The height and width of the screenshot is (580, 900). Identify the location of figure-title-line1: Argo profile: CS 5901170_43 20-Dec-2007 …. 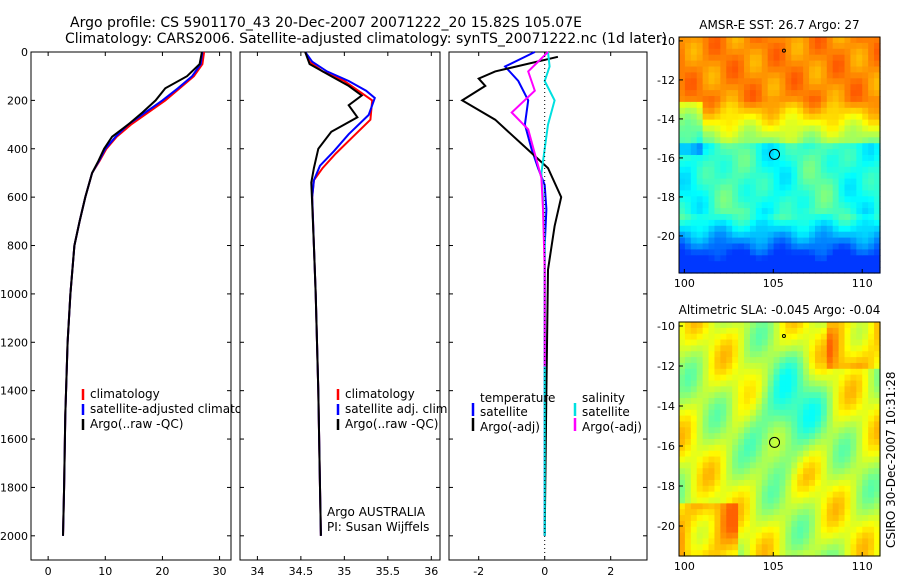
(326, 23).